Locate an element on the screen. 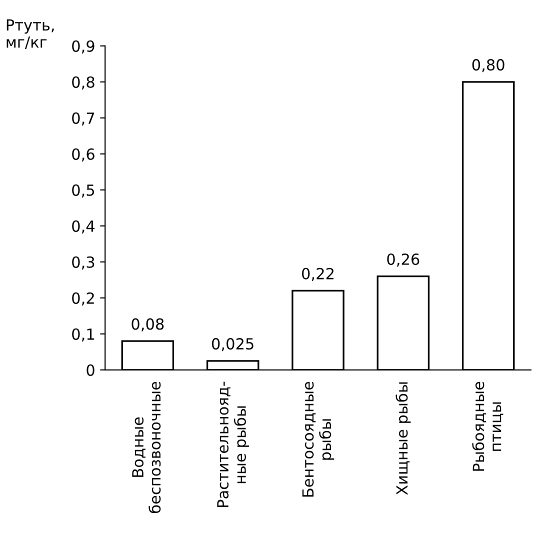  y-axis-title: Ртуть, мг/кг is located at coordinates (30, 34).